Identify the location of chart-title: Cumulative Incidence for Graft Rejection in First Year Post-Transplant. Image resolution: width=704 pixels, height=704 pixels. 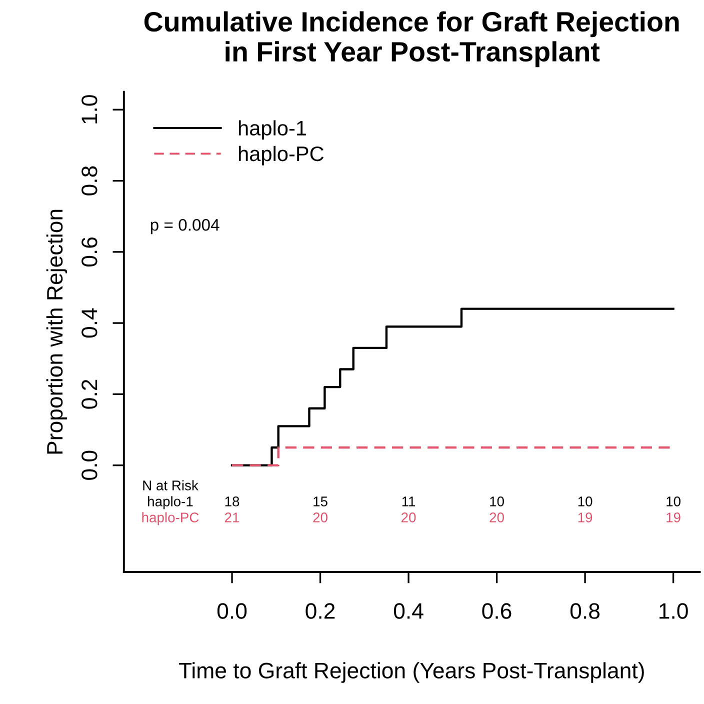
(411, 39).